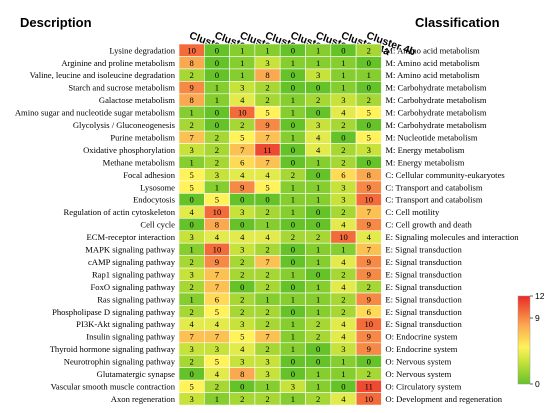 This screenshot has width=550, height=413. Describe the element at coordinates (457, 22) in the screenshot. I see `classification-header: Classification` at that location.